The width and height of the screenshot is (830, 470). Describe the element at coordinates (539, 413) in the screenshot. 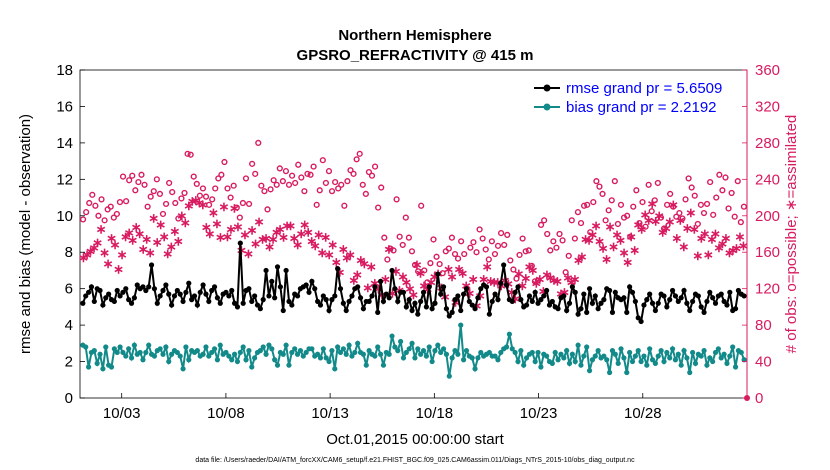

I see `x-tick-label: 10/23` at that location.